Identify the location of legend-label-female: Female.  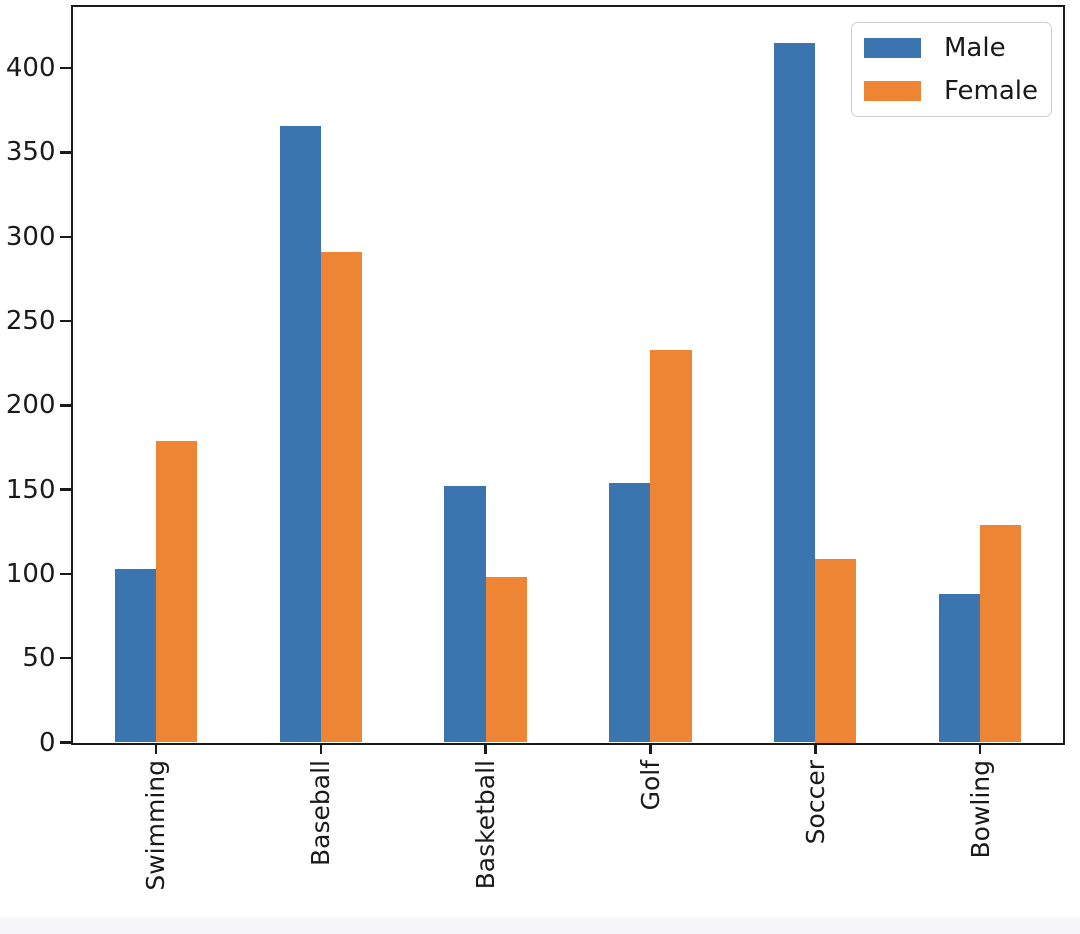
(991, 91).